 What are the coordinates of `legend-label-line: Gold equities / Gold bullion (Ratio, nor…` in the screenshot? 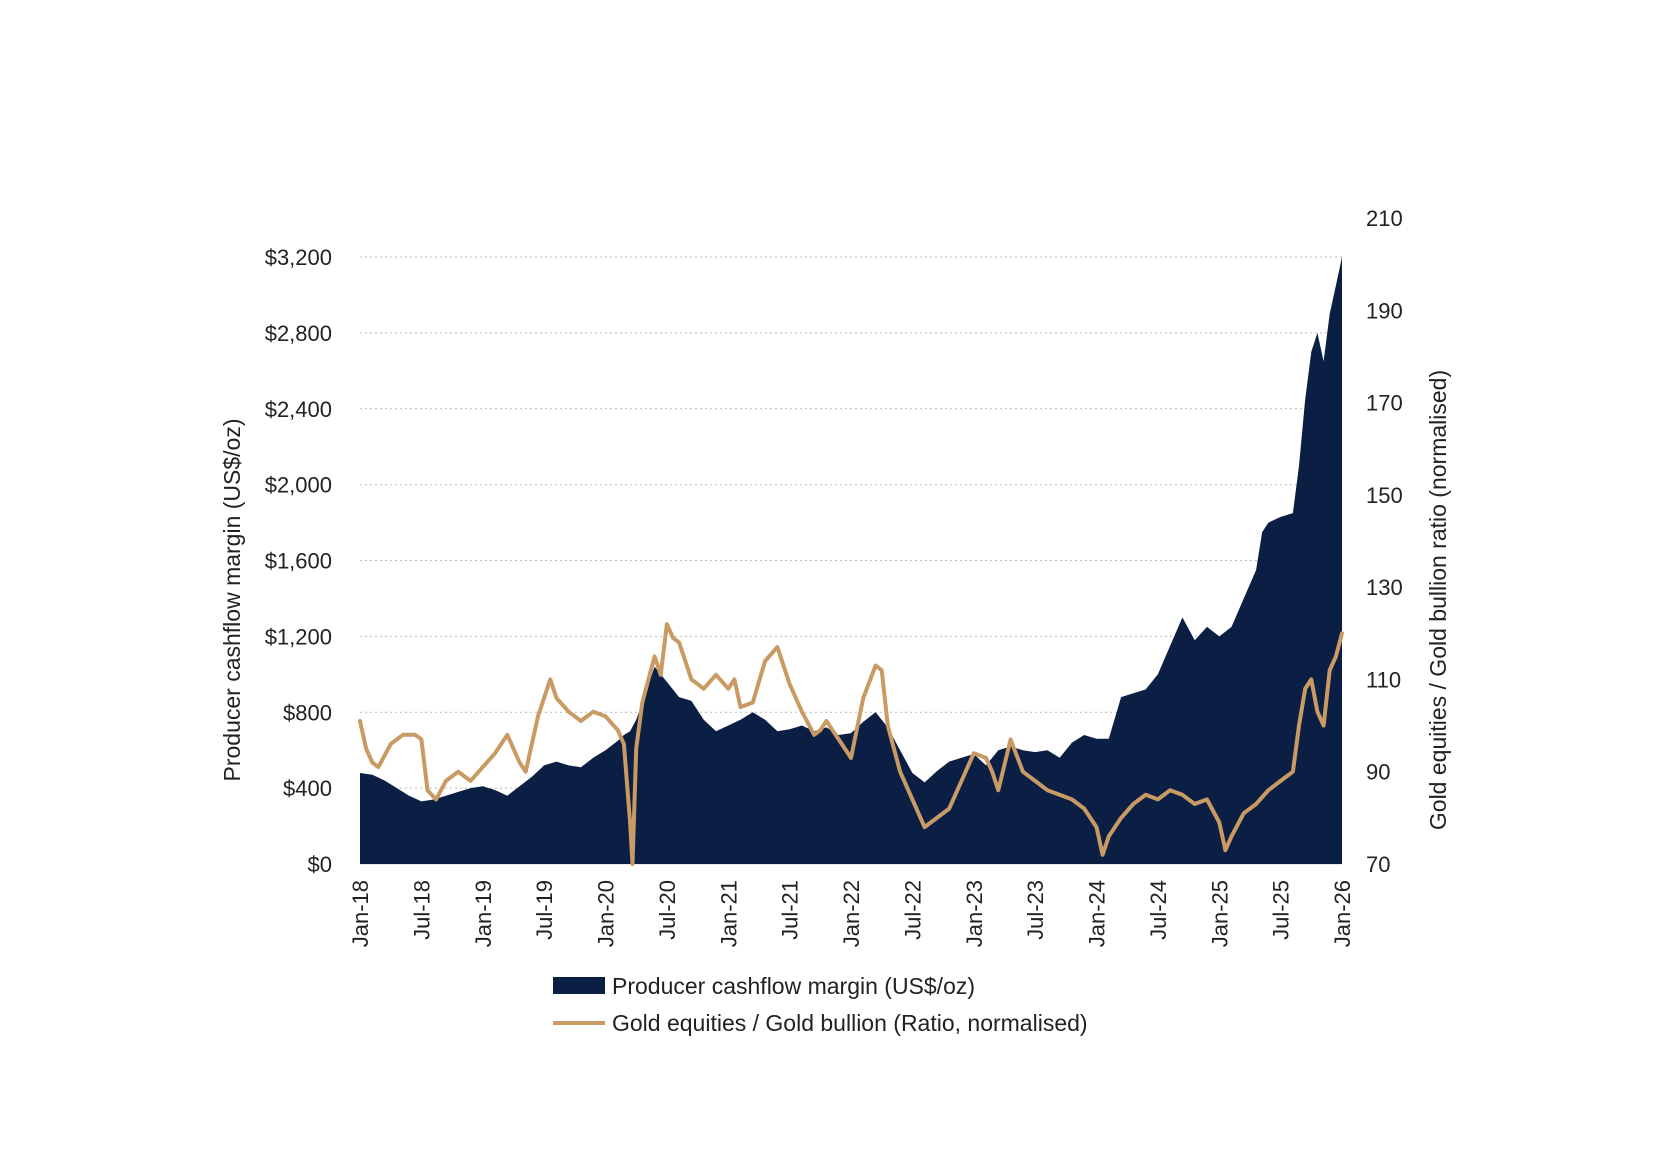 It's located at (850, 1023).